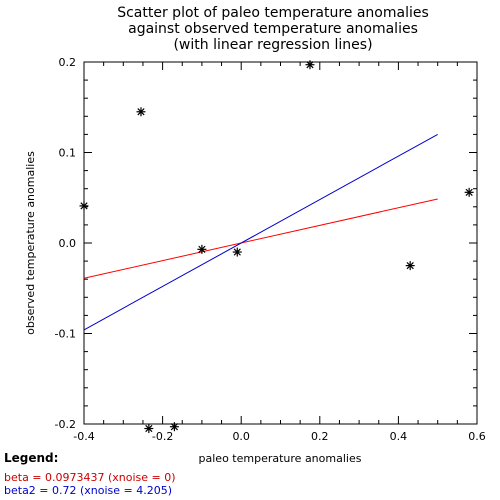 The image size is (500, 500). I want to click on x-tick-label: 0.4, so click(399, 436).